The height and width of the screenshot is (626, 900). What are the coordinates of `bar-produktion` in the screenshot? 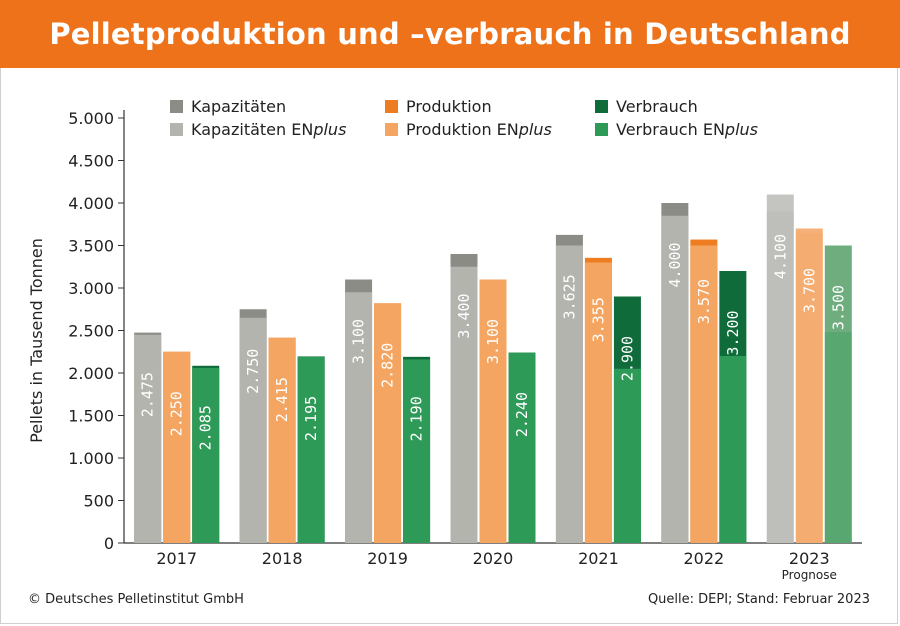 It's located at (809, 385).